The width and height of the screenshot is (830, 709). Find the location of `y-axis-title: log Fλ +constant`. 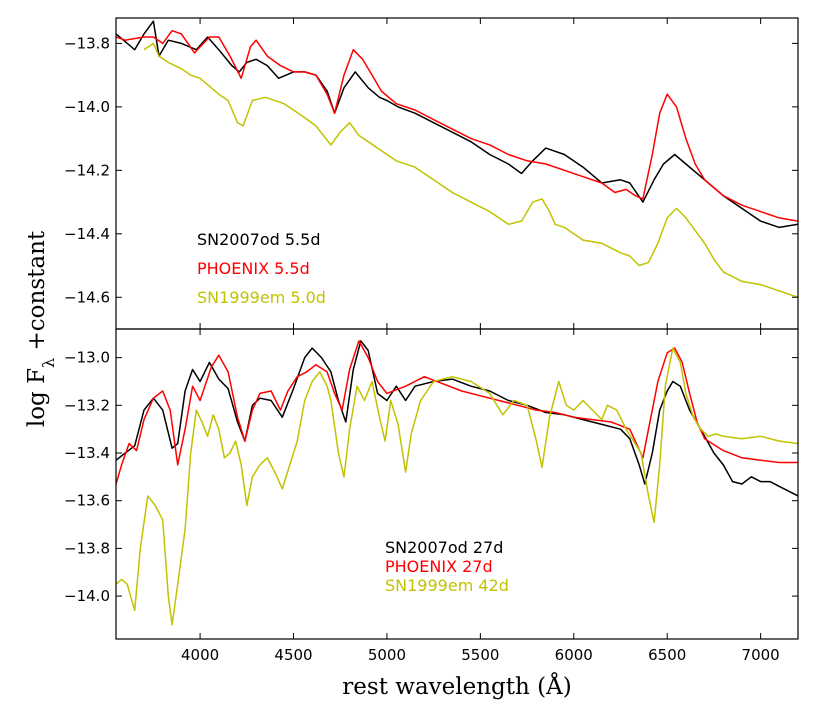

y-axis-title: log Fλ +constant is located at coordinates (41, 328).